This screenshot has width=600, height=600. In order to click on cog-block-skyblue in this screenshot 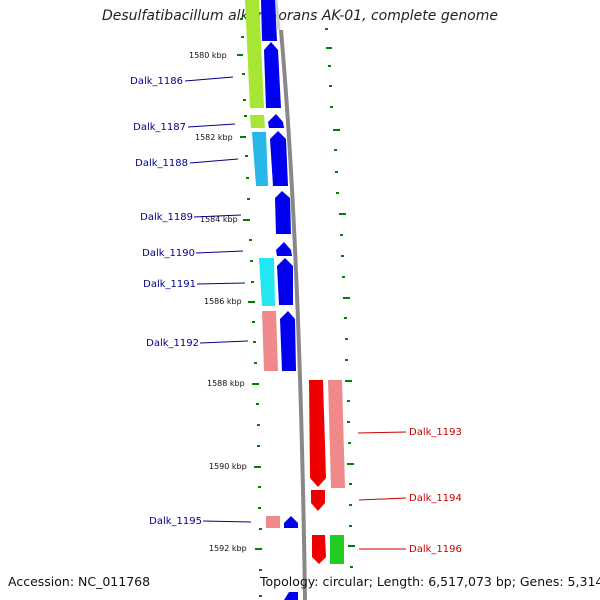, I will do `click(260, 159)`.